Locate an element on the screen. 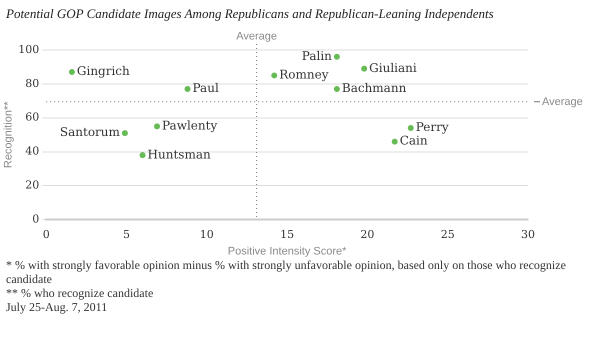  text: * % with strongly favorable opinion minus % with strongly unfavorable opinion, based only on those who recognize candidate is located at coordinates (286, 272).